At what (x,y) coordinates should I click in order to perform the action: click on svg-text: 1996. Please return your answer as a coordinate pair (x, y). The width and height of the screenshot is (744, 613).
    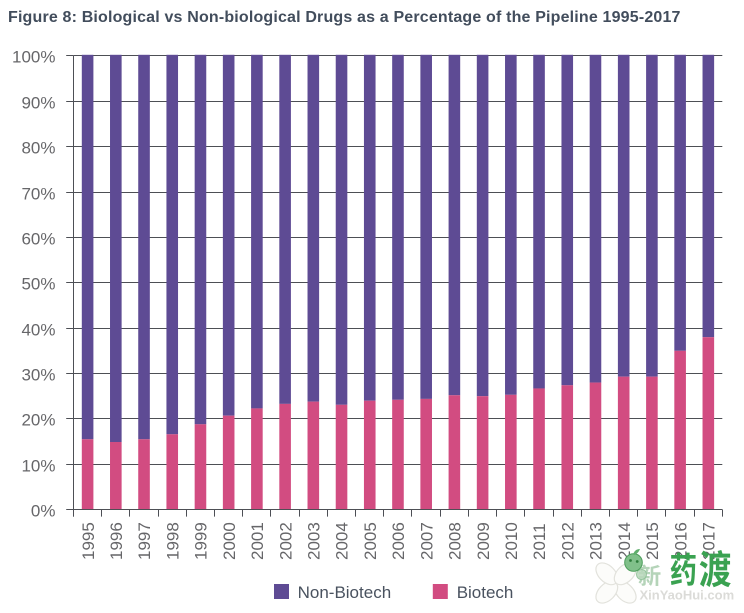
    Looking at the image, I should click on (116, 541).